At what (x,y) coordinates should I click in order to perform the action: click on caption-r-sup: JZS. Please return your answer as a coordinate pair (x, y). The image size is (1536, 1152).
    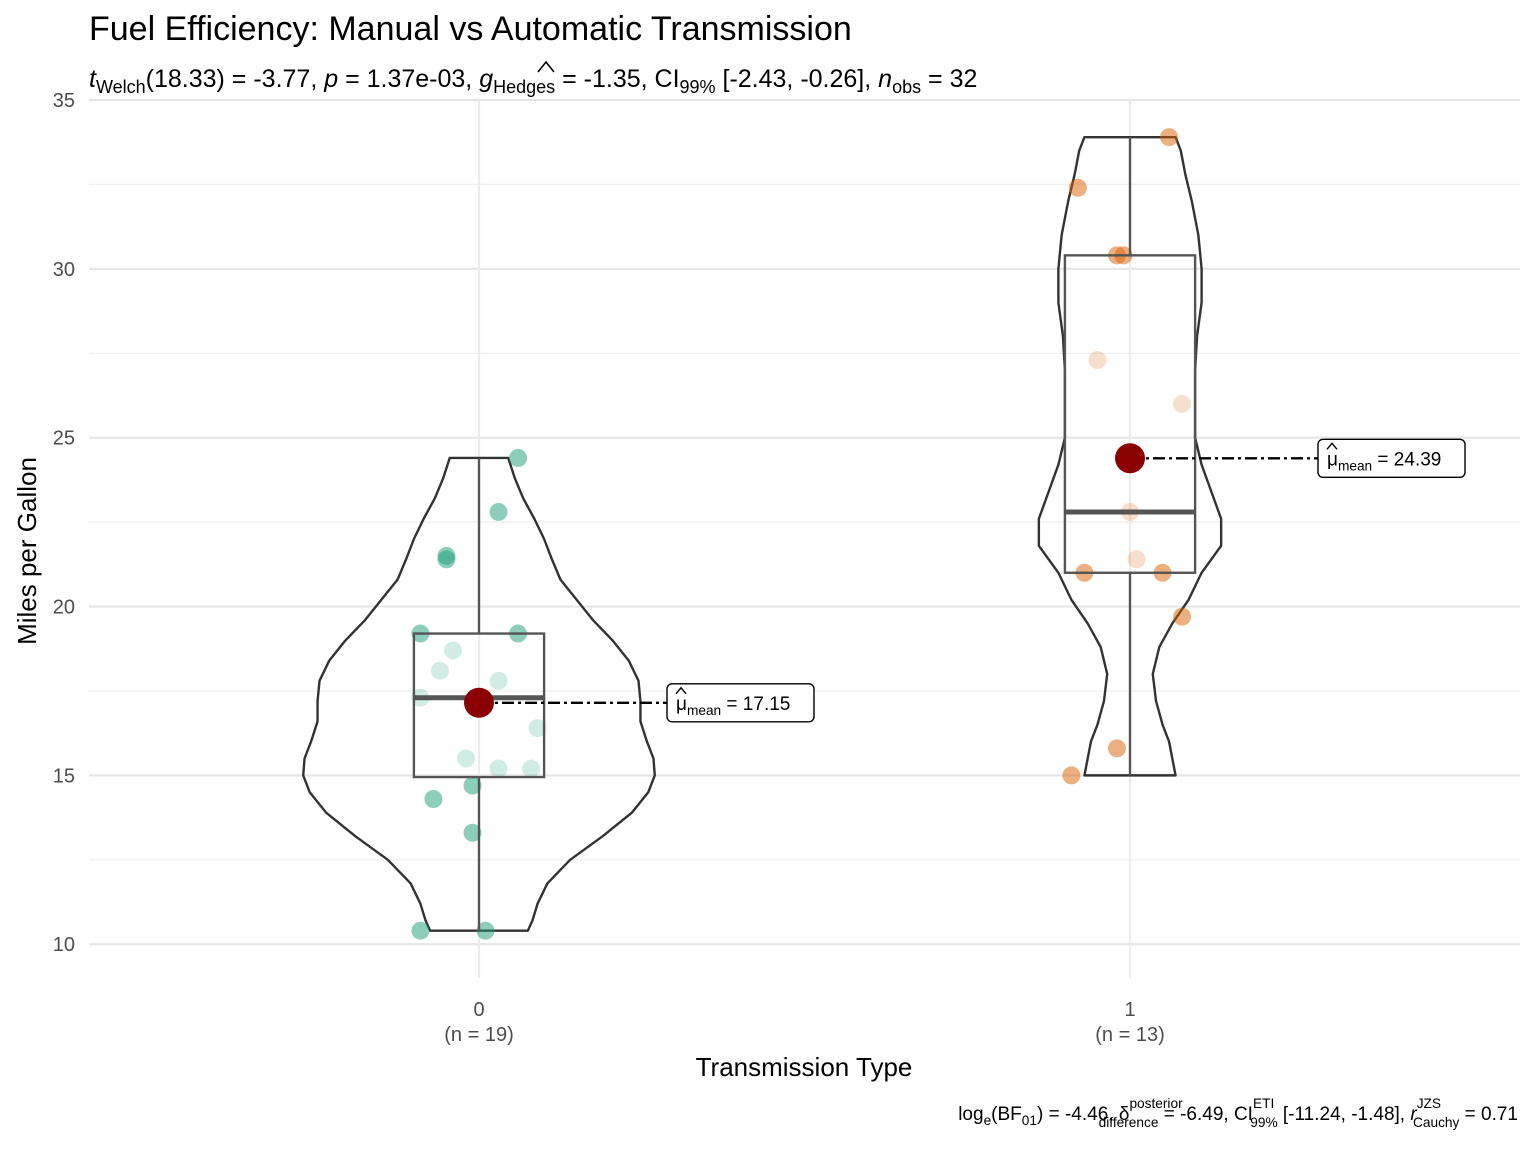
    Looking at the image, I should click on (1429, 1103).